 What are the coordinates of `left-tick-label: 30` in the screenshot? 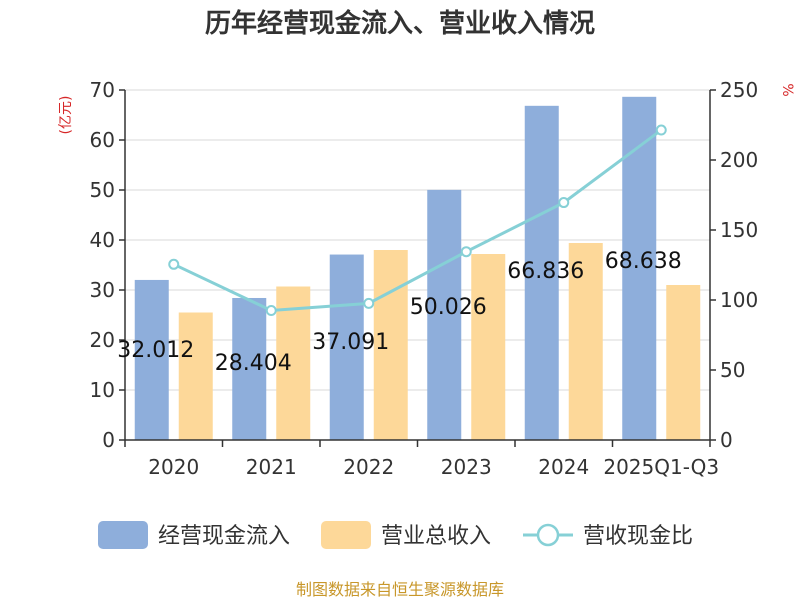 It's located at (102, 290).